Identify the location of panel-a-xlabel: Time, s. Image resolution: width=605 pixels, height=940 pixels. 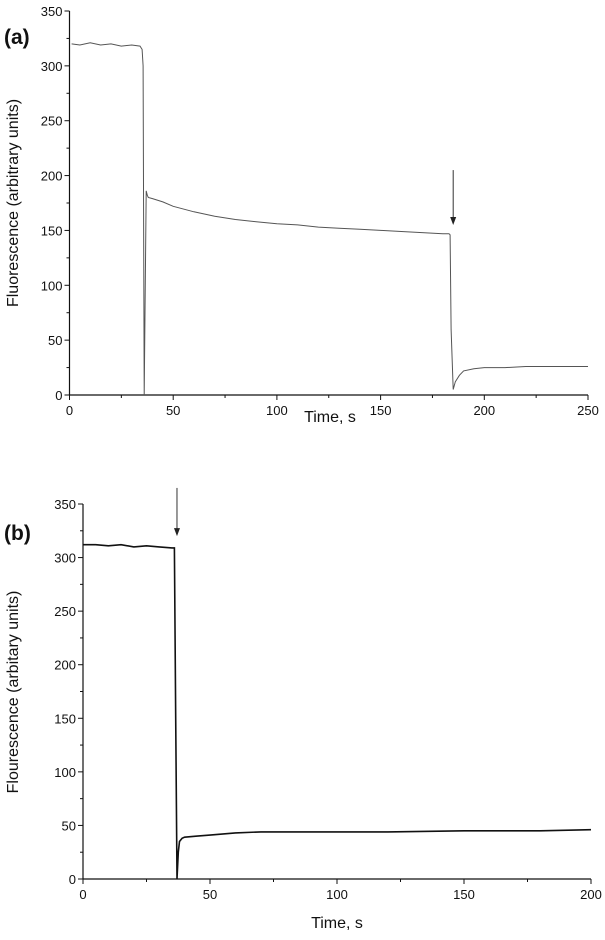
(330, 417).